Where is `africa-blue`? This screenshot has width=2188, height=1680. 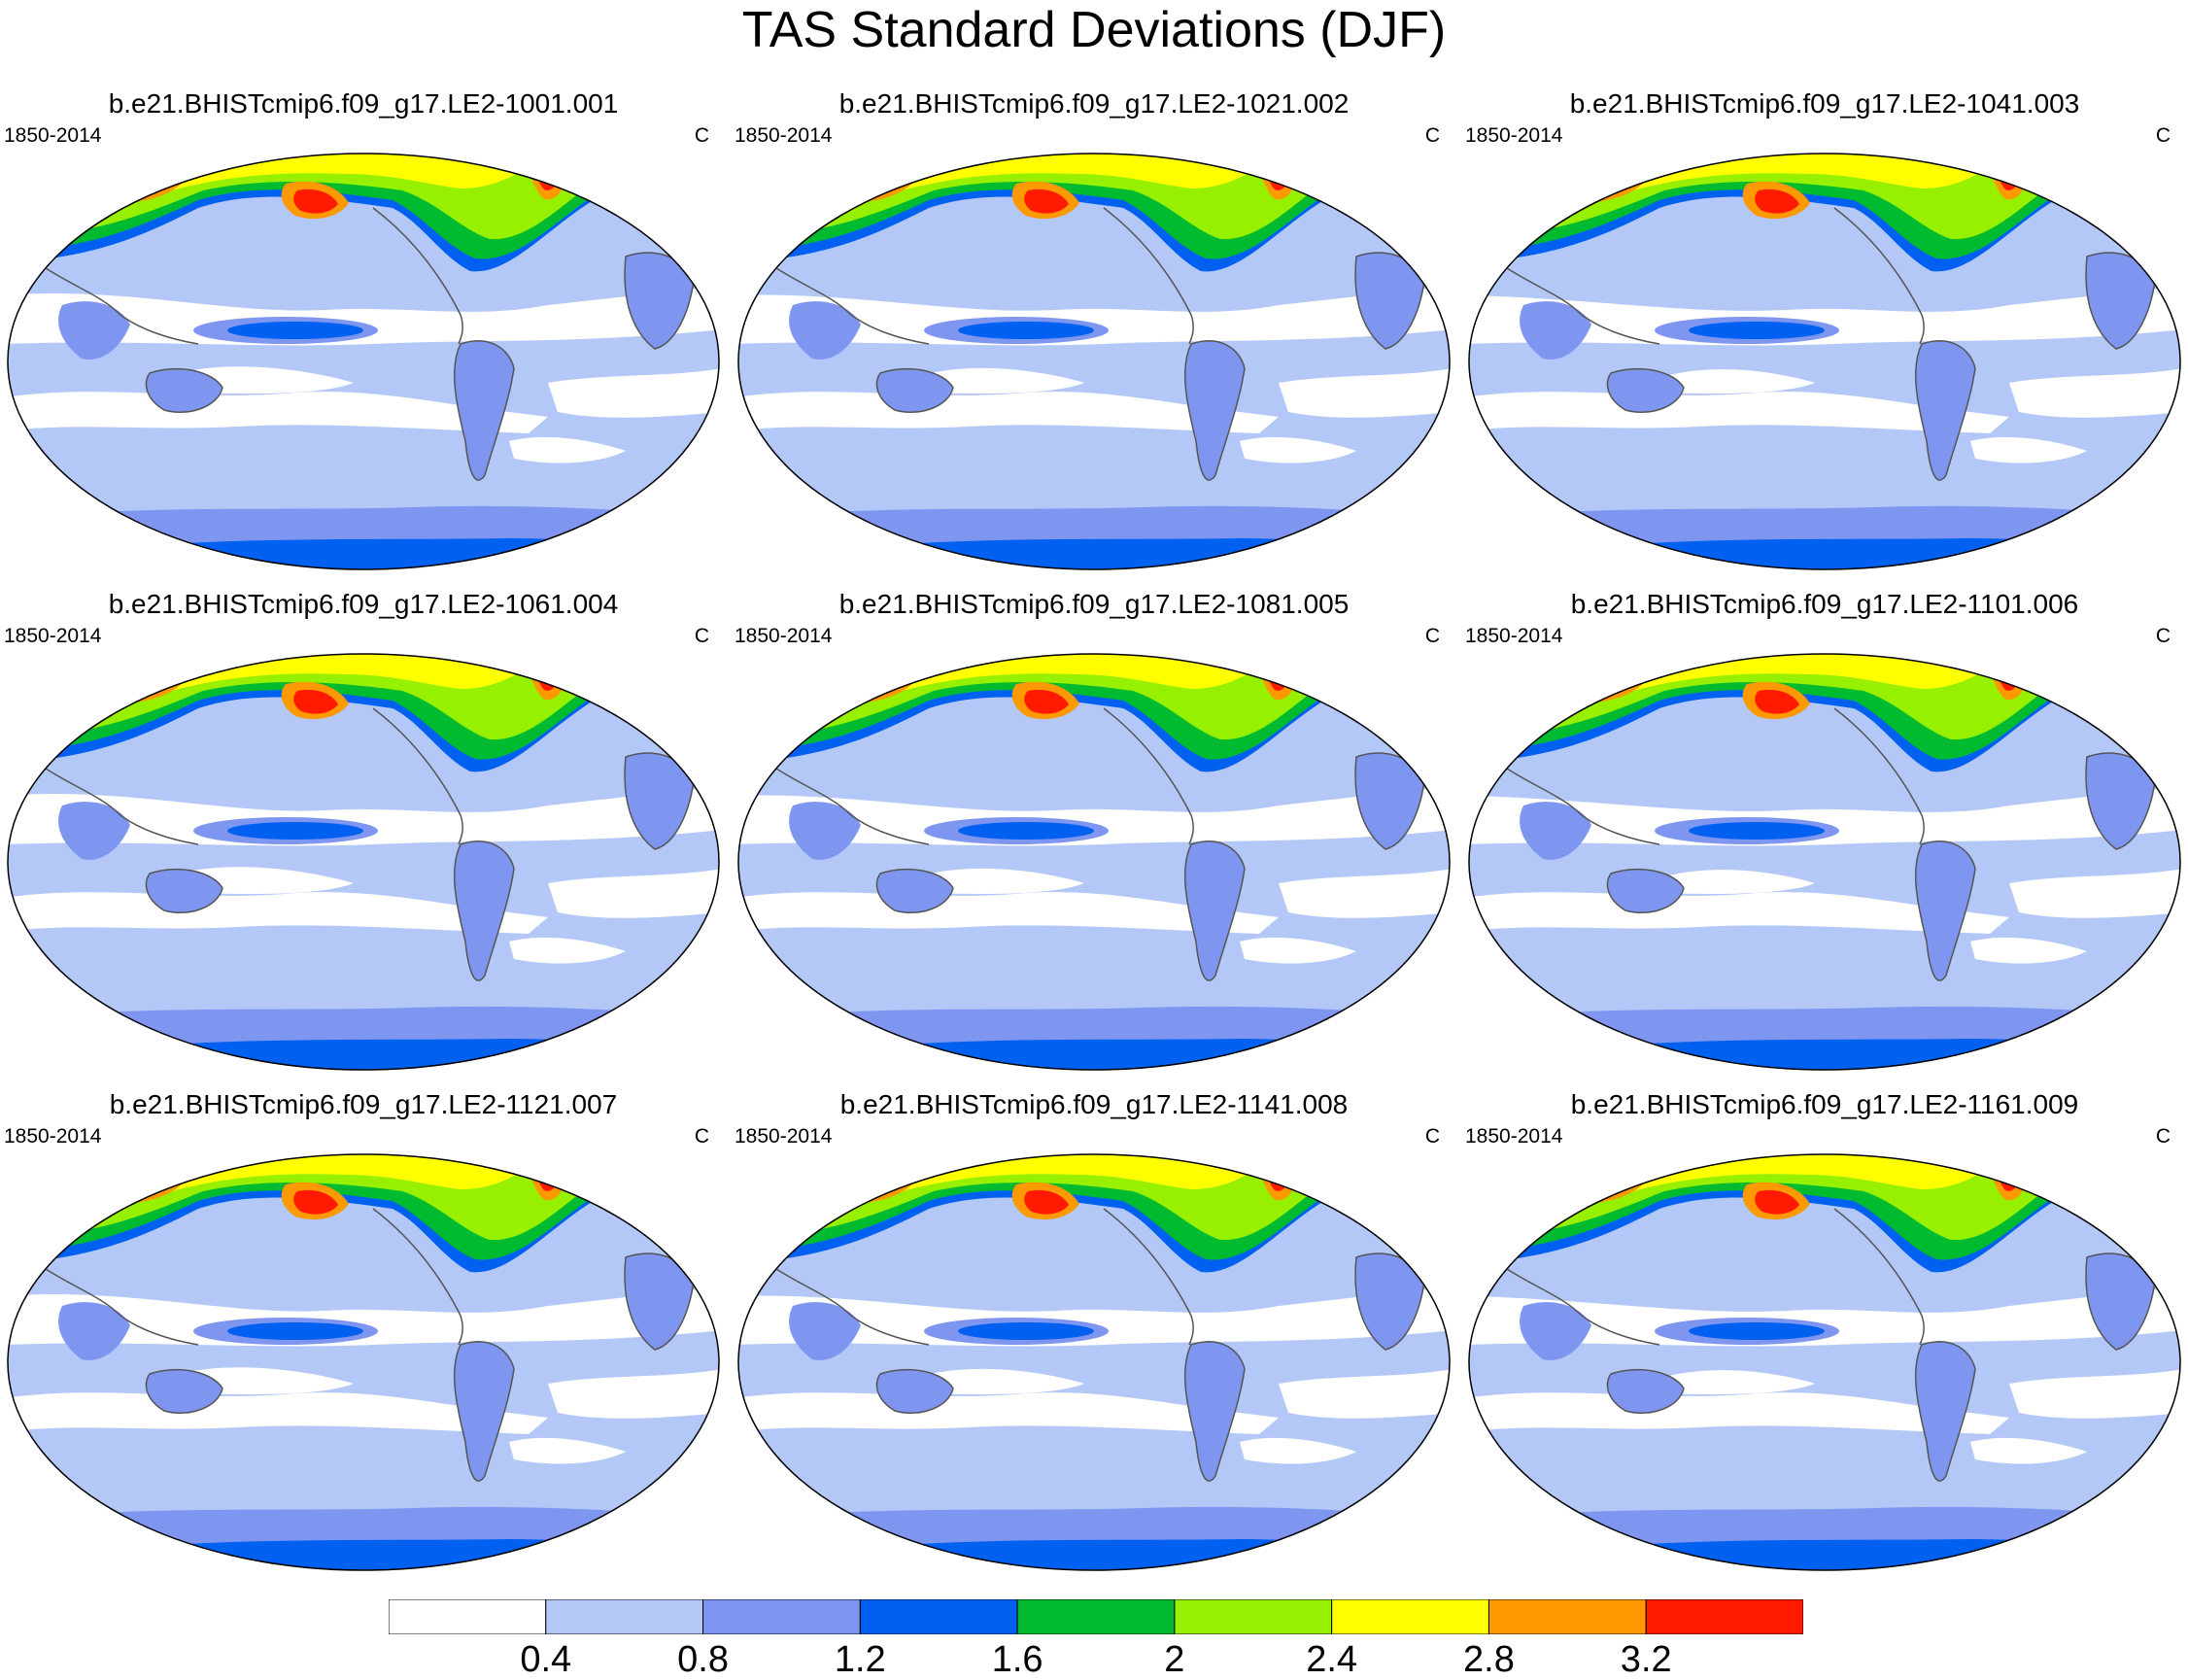 africa-blue is located at coordinates (1389, 1301).